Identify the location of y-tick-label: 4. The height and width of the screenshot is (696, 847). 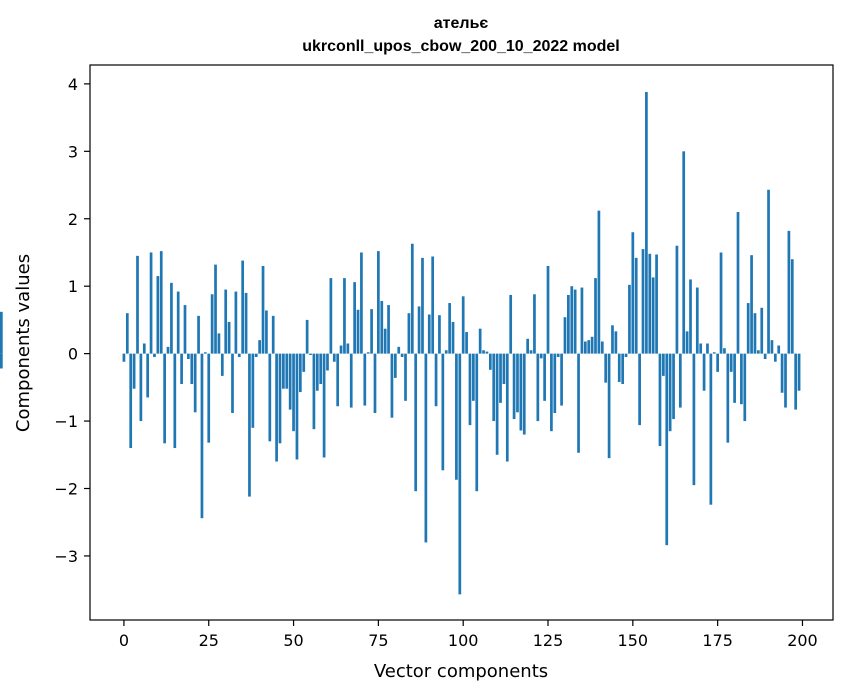
(73, 84).